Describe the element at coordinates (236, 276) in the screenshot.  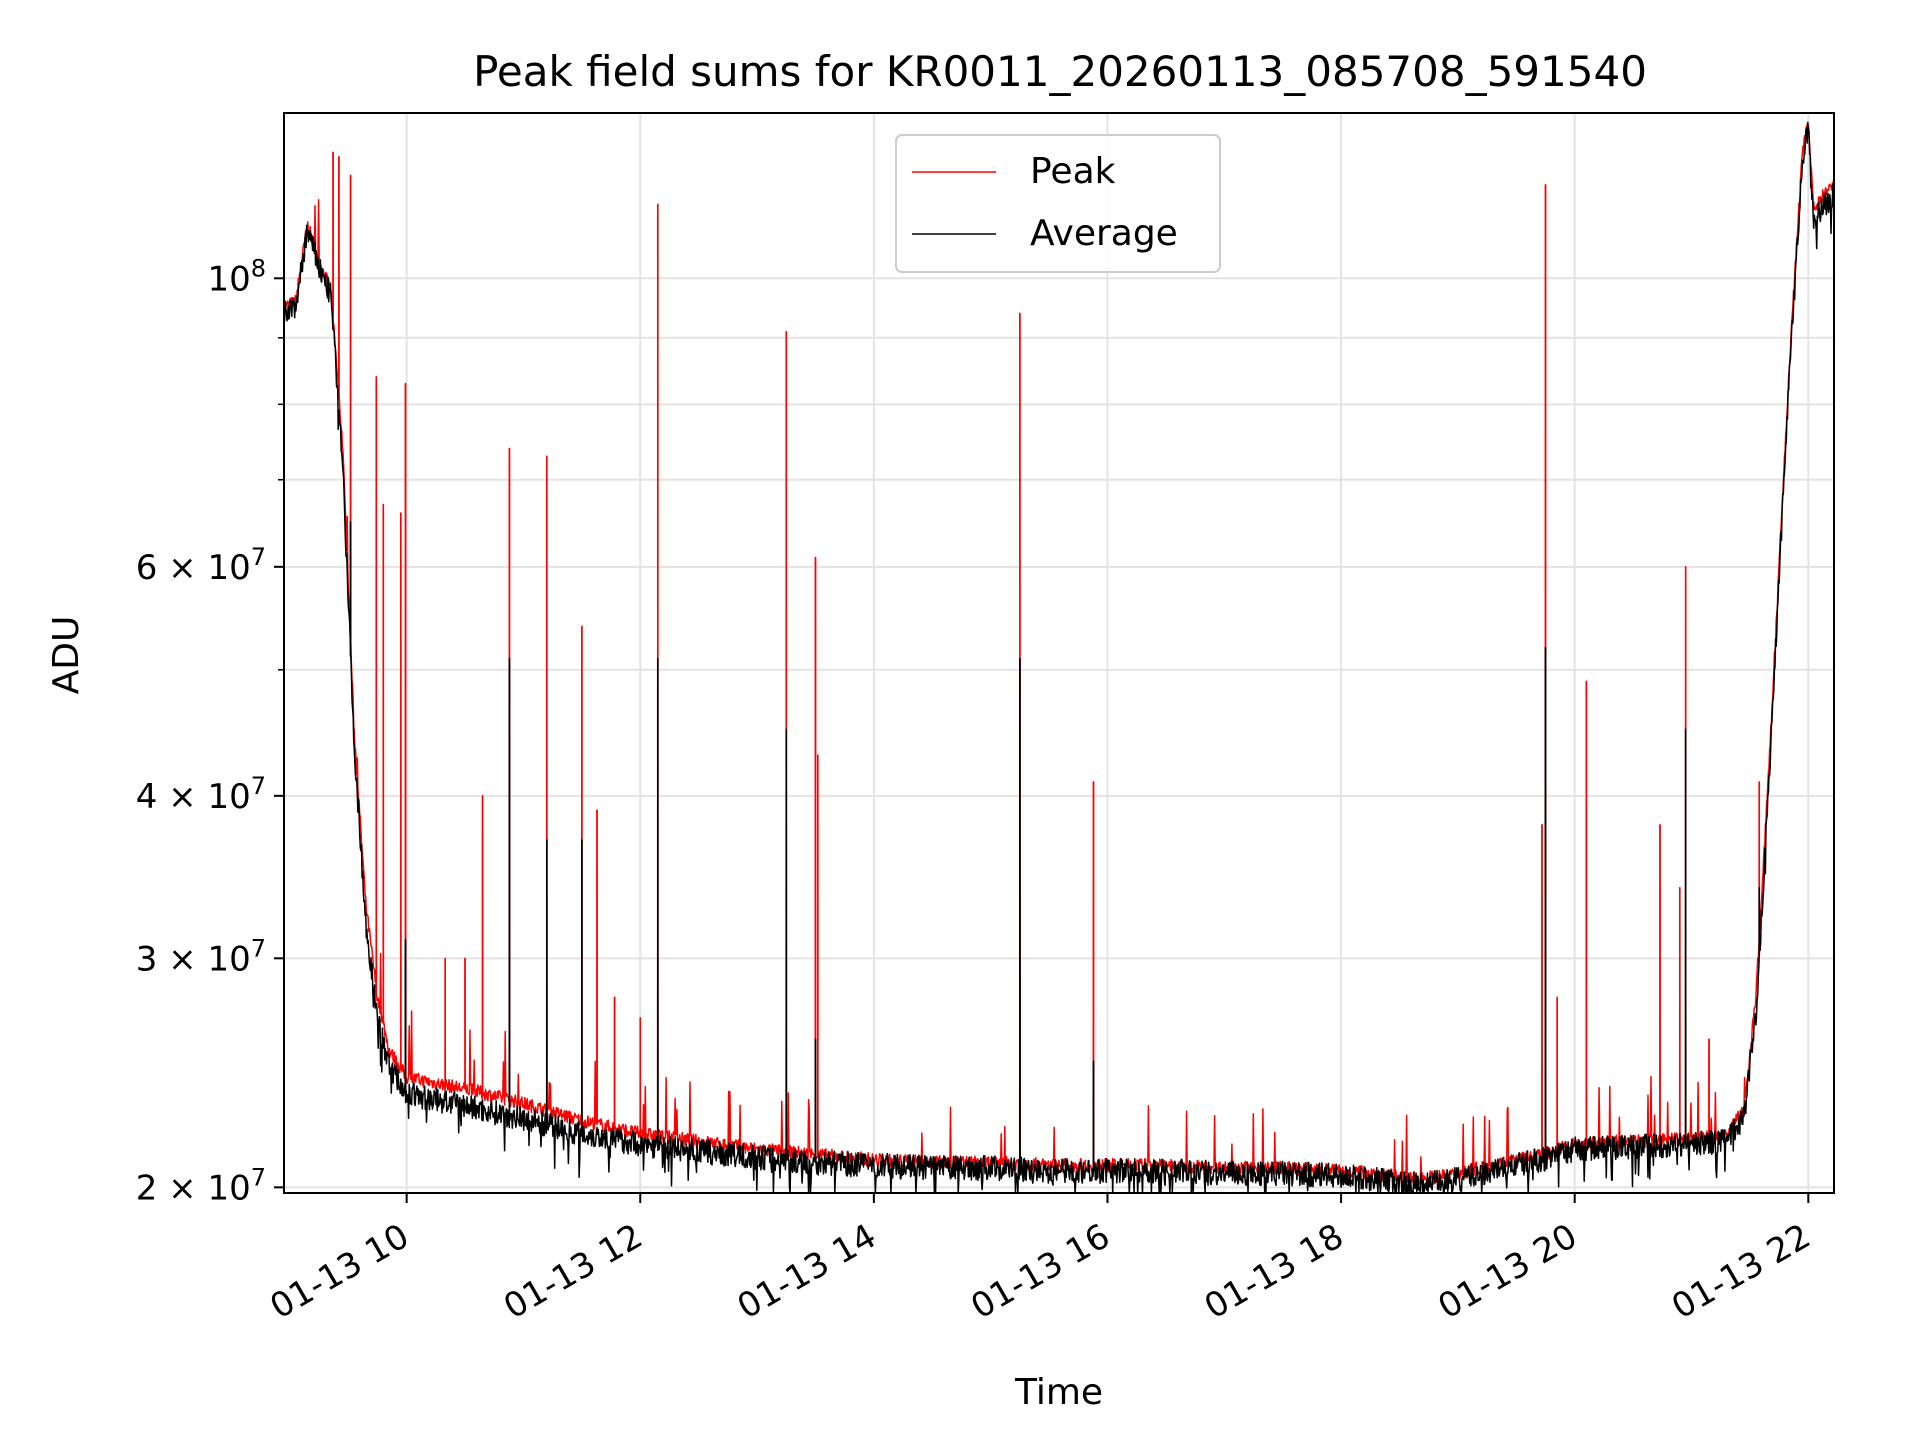
I see `y-tick-label: 108` at that location.